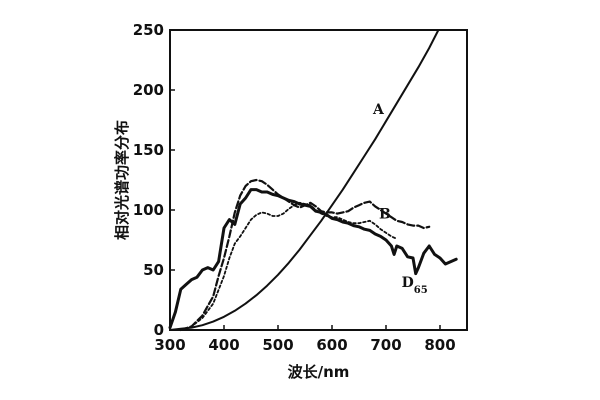 This screenshot has height=400, width=600. What do you see at coordinates (288, 266) in the screenshot?
I see `series-line-c` at bounding box center [288, 266].